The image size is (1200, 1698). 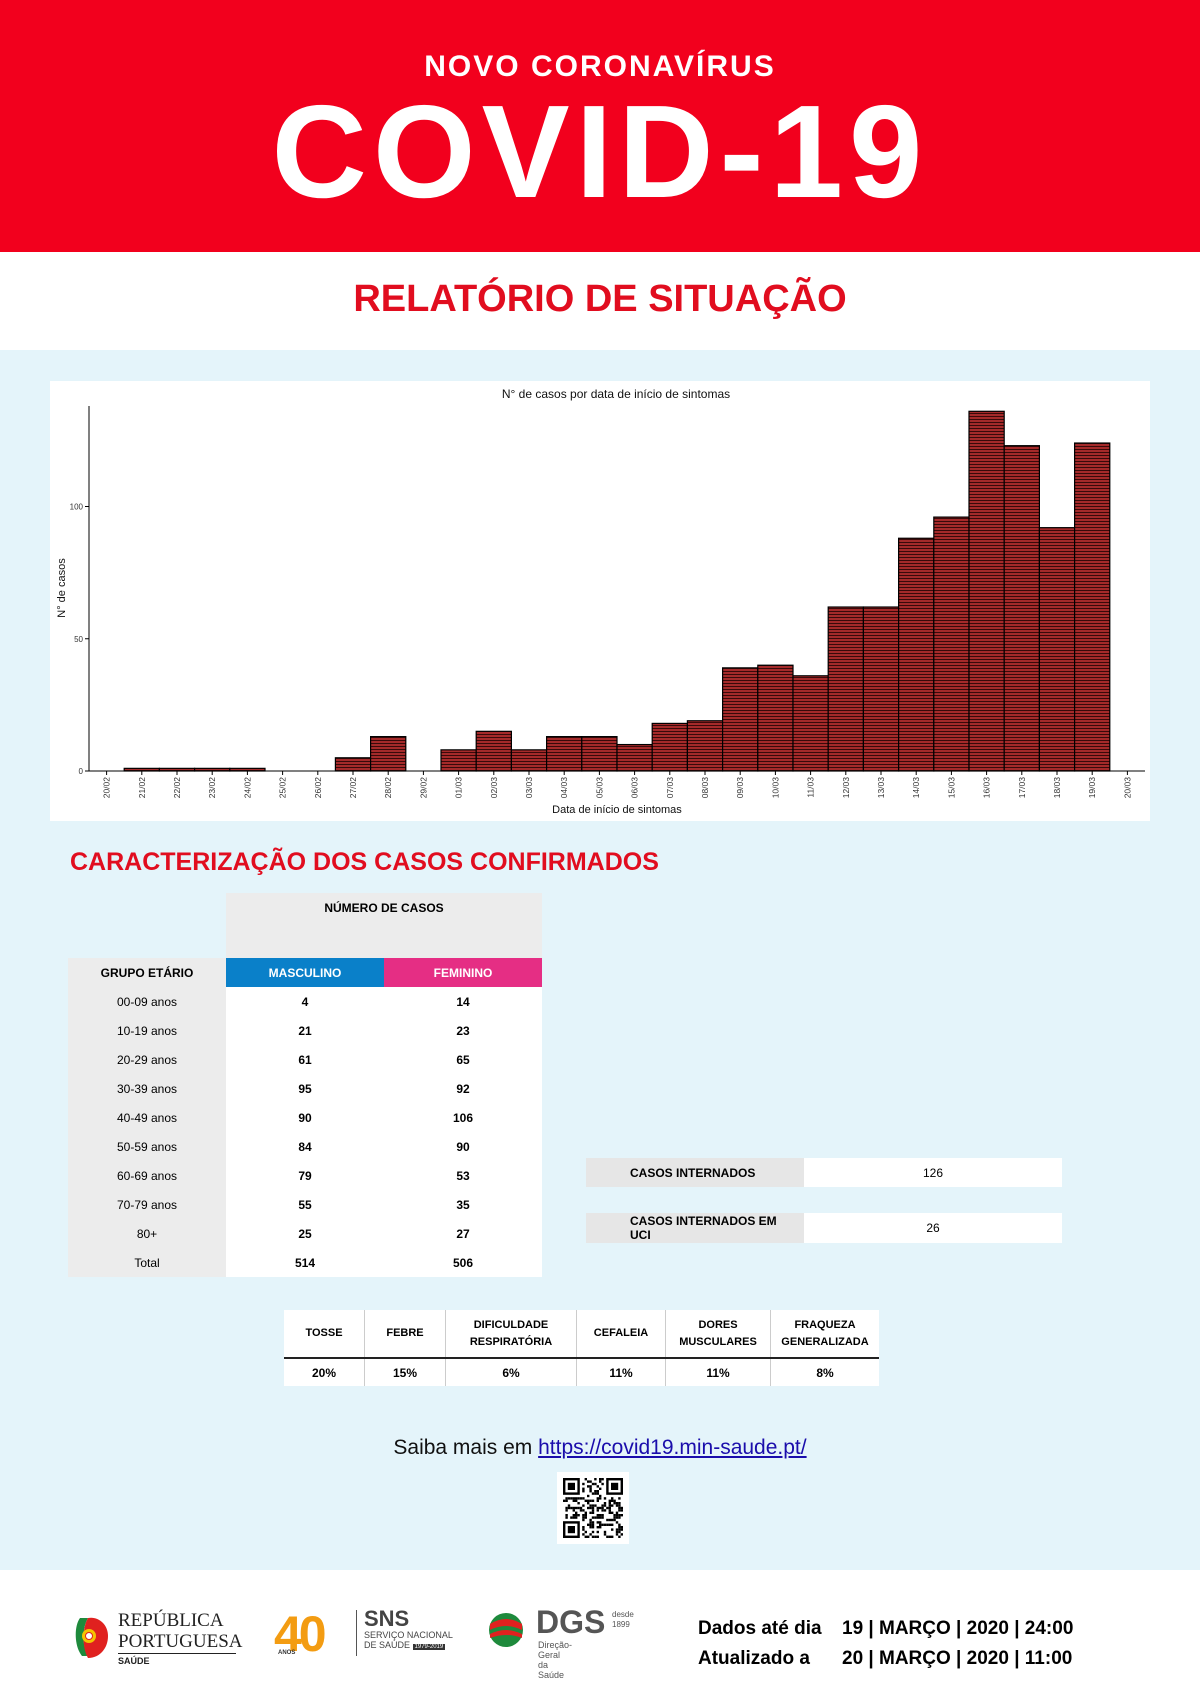 What do you see at coordinates (599, 788) in the screenshot?
I see `x-tick-label: 05/03` at bounding box center [599, 788].